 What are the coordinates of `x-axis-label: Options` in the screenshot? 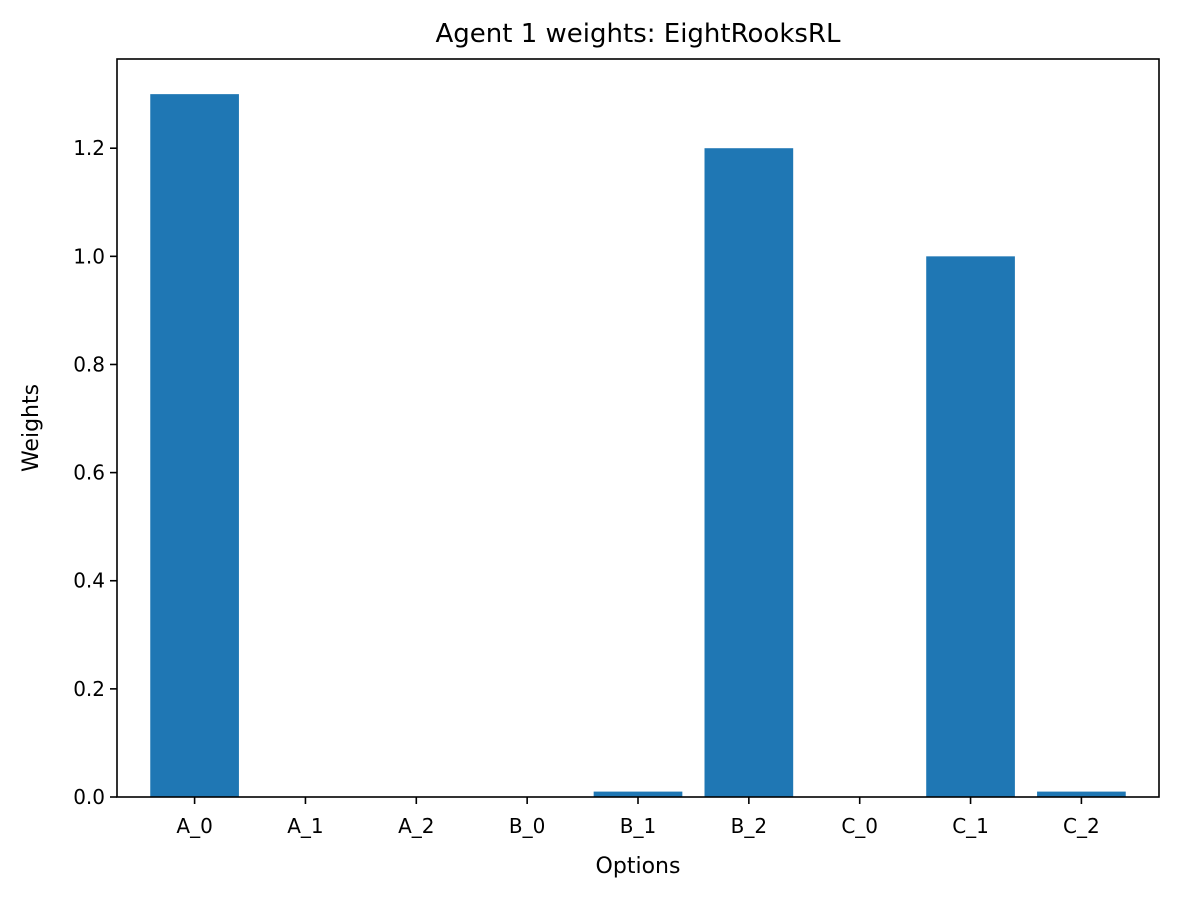 It's located at (638, 866).